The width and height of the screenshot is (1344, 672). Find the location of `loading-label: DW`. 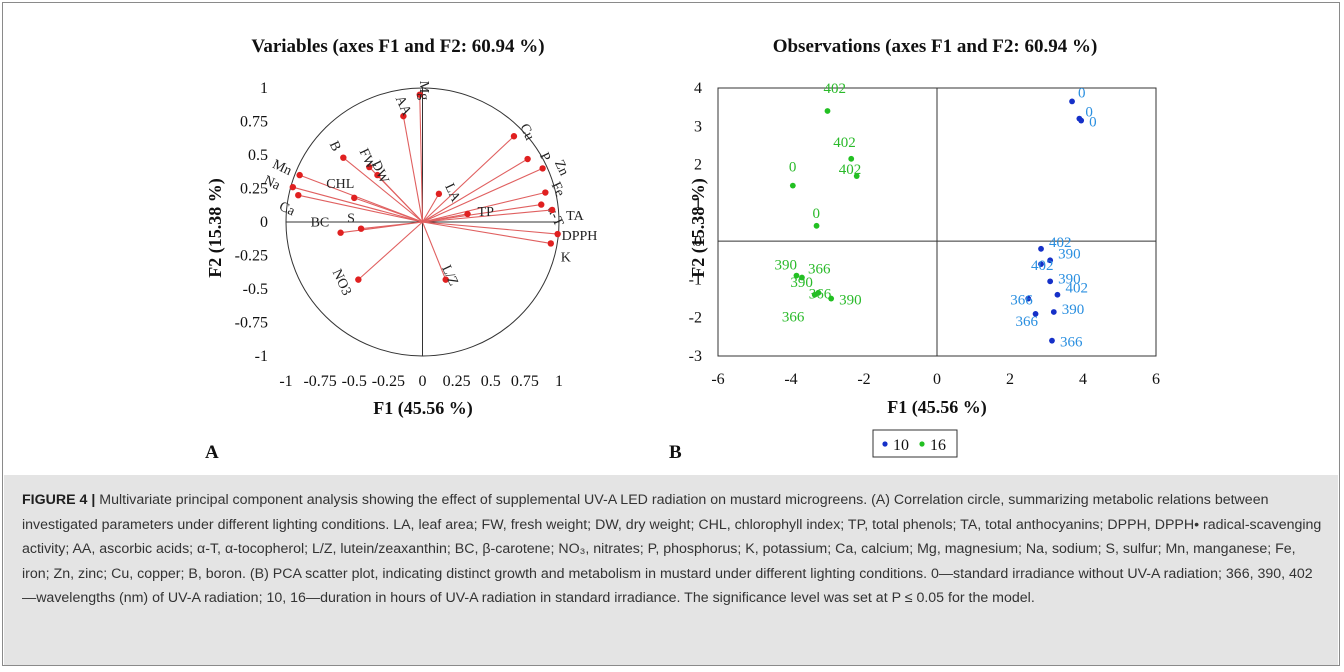

loading-label: DW is located at coordinates (380, 172).